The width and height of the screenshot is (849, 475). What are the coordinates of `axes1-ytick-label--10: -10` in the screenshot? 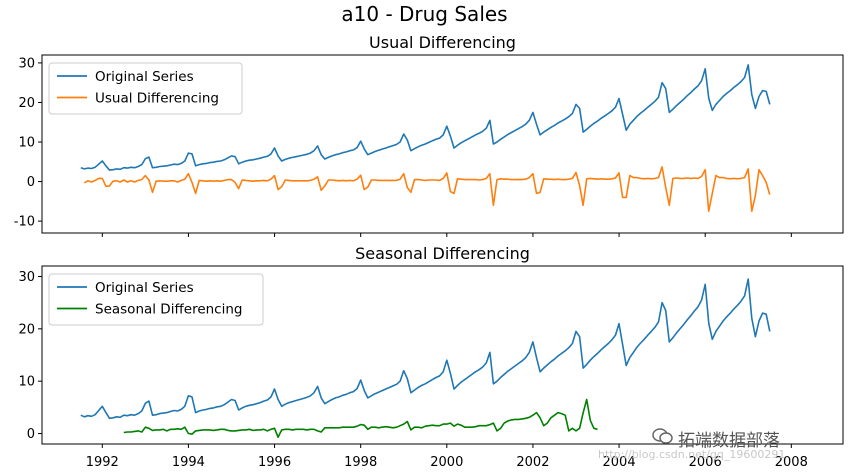 It's located at (24, 222).